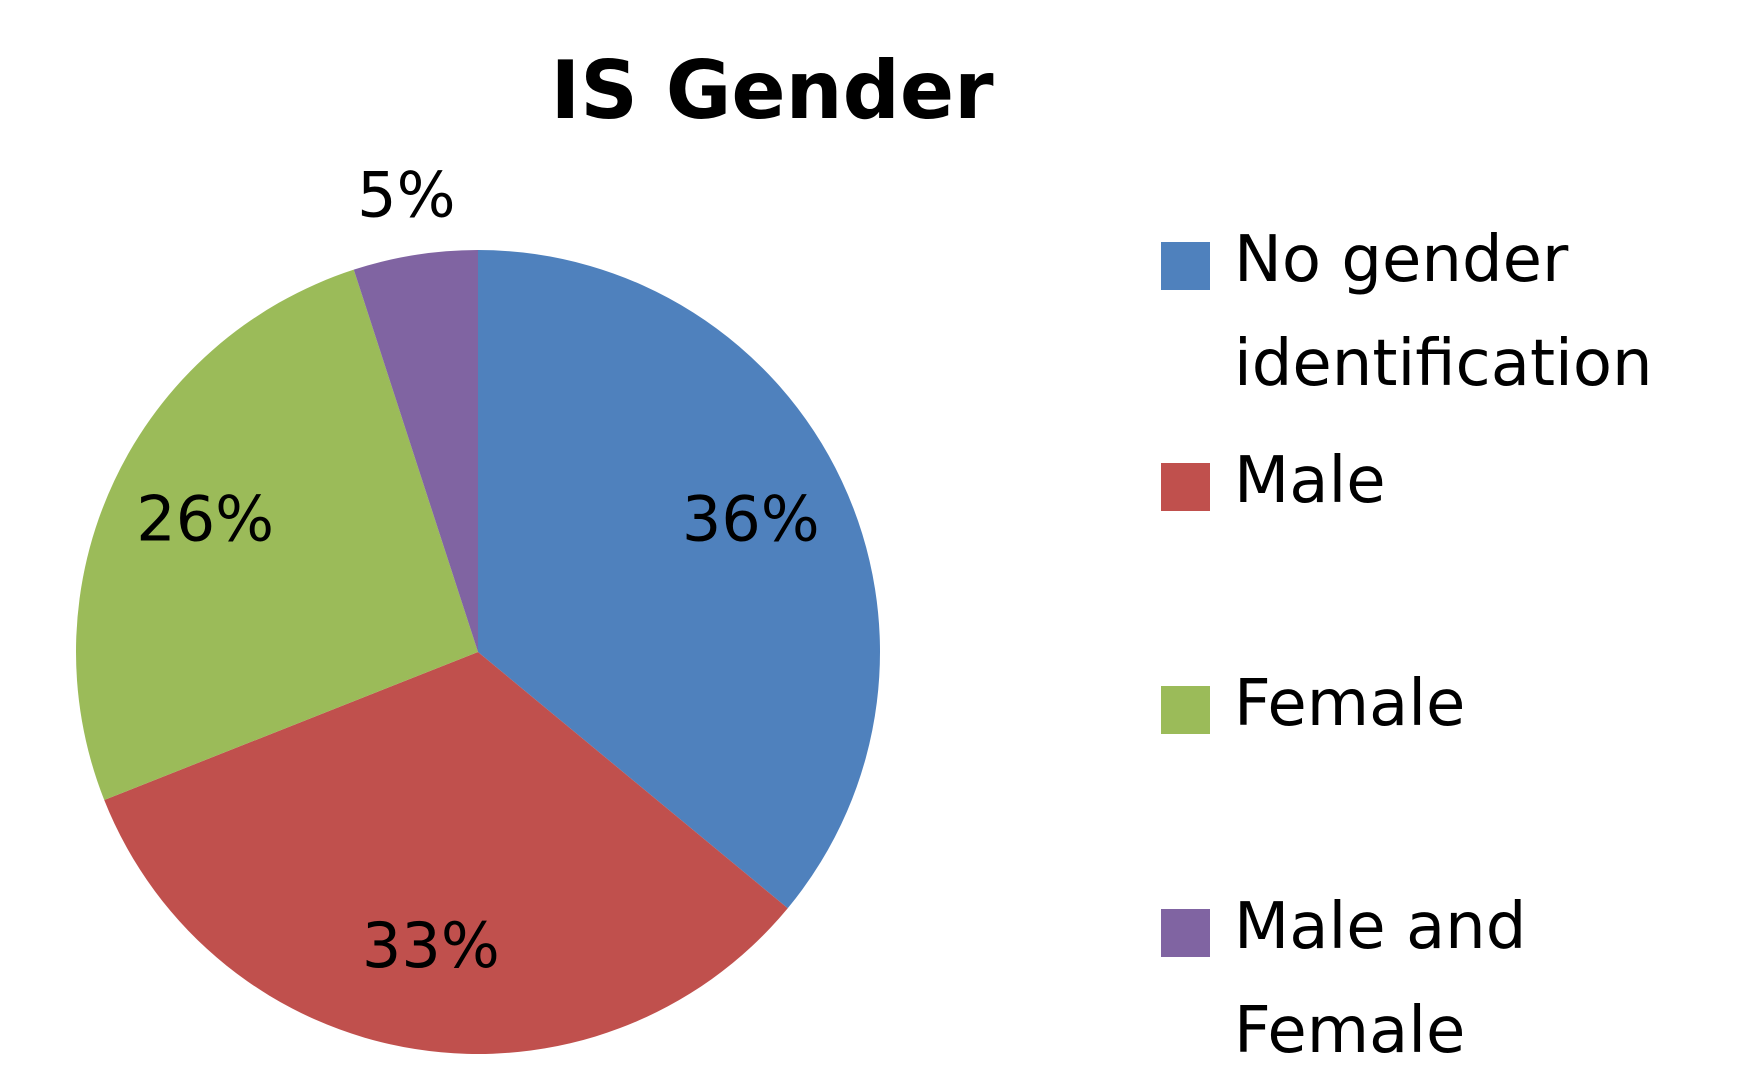  What do you see at coordinates (1350, 704) in the screenshot?
I see `legend-label: Female` at bounding box center [1350, 704].